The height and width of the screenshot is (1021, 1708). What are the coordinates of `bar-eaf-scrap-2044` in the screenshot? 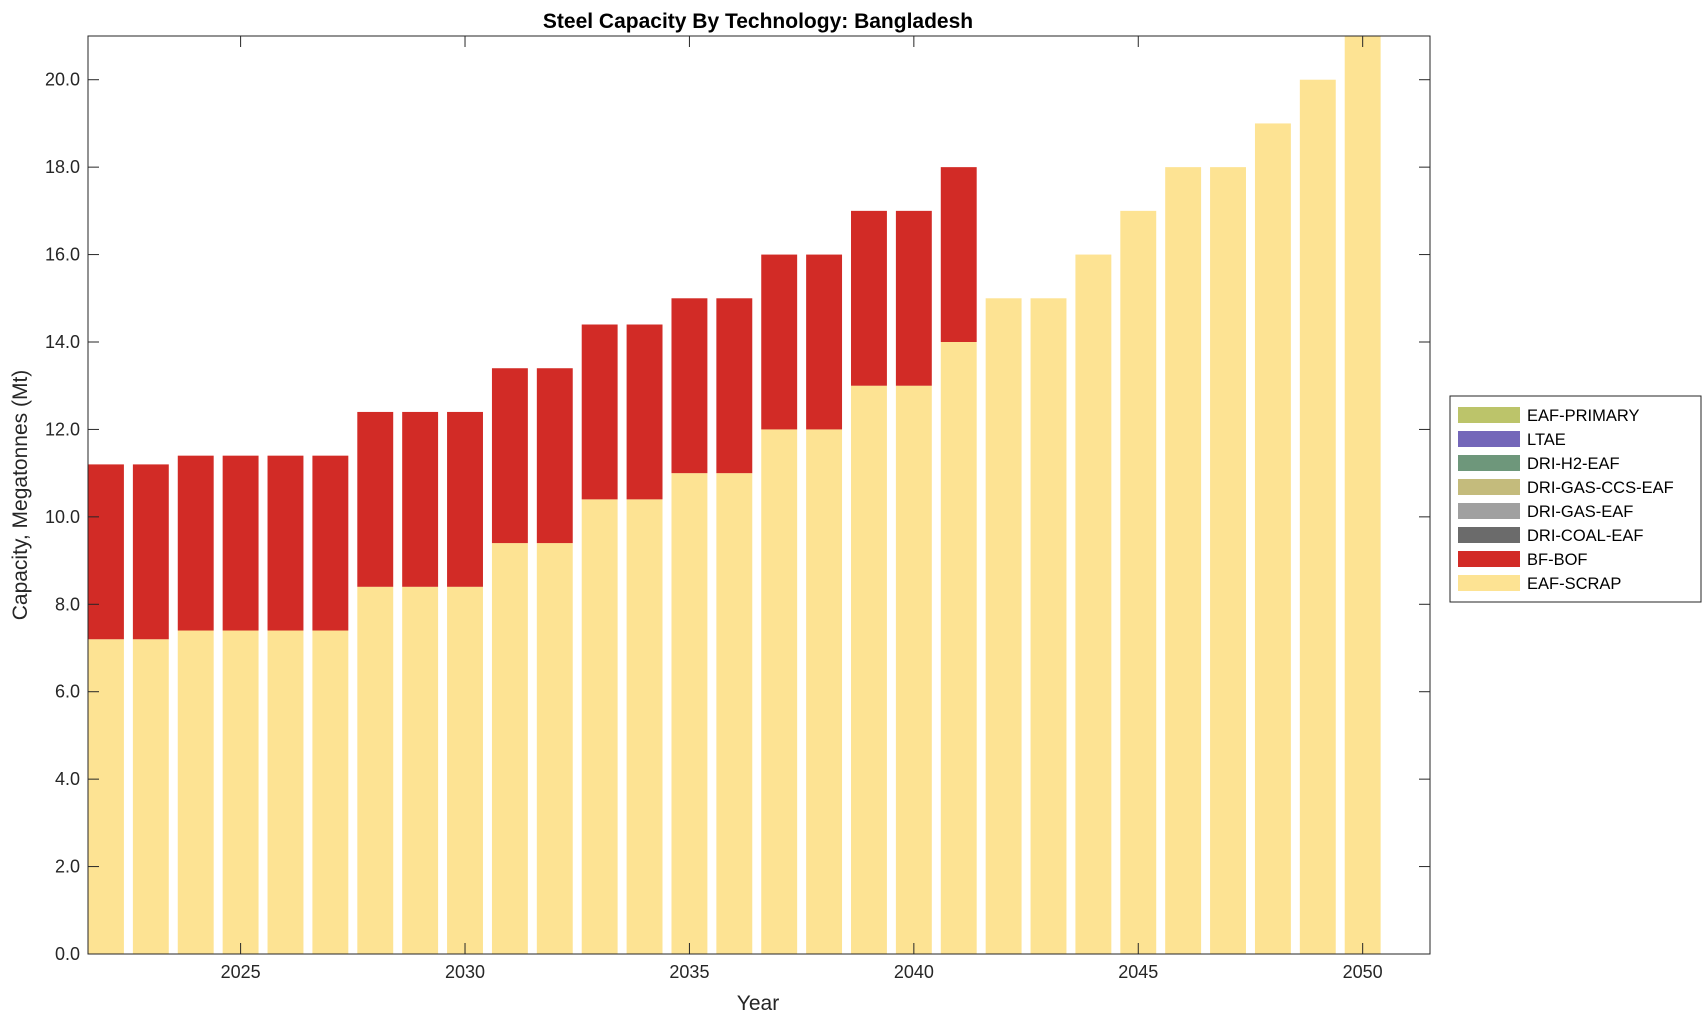 It's located at (1093, 604).